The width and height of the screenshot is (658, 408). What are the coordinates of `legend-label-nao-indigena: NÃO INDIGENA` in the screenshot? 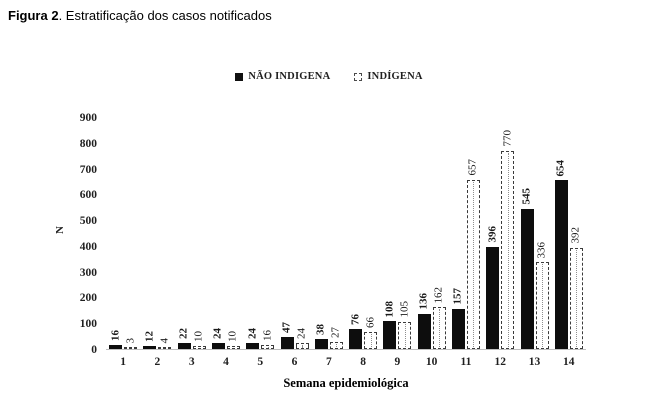 It's located at (289, 76).